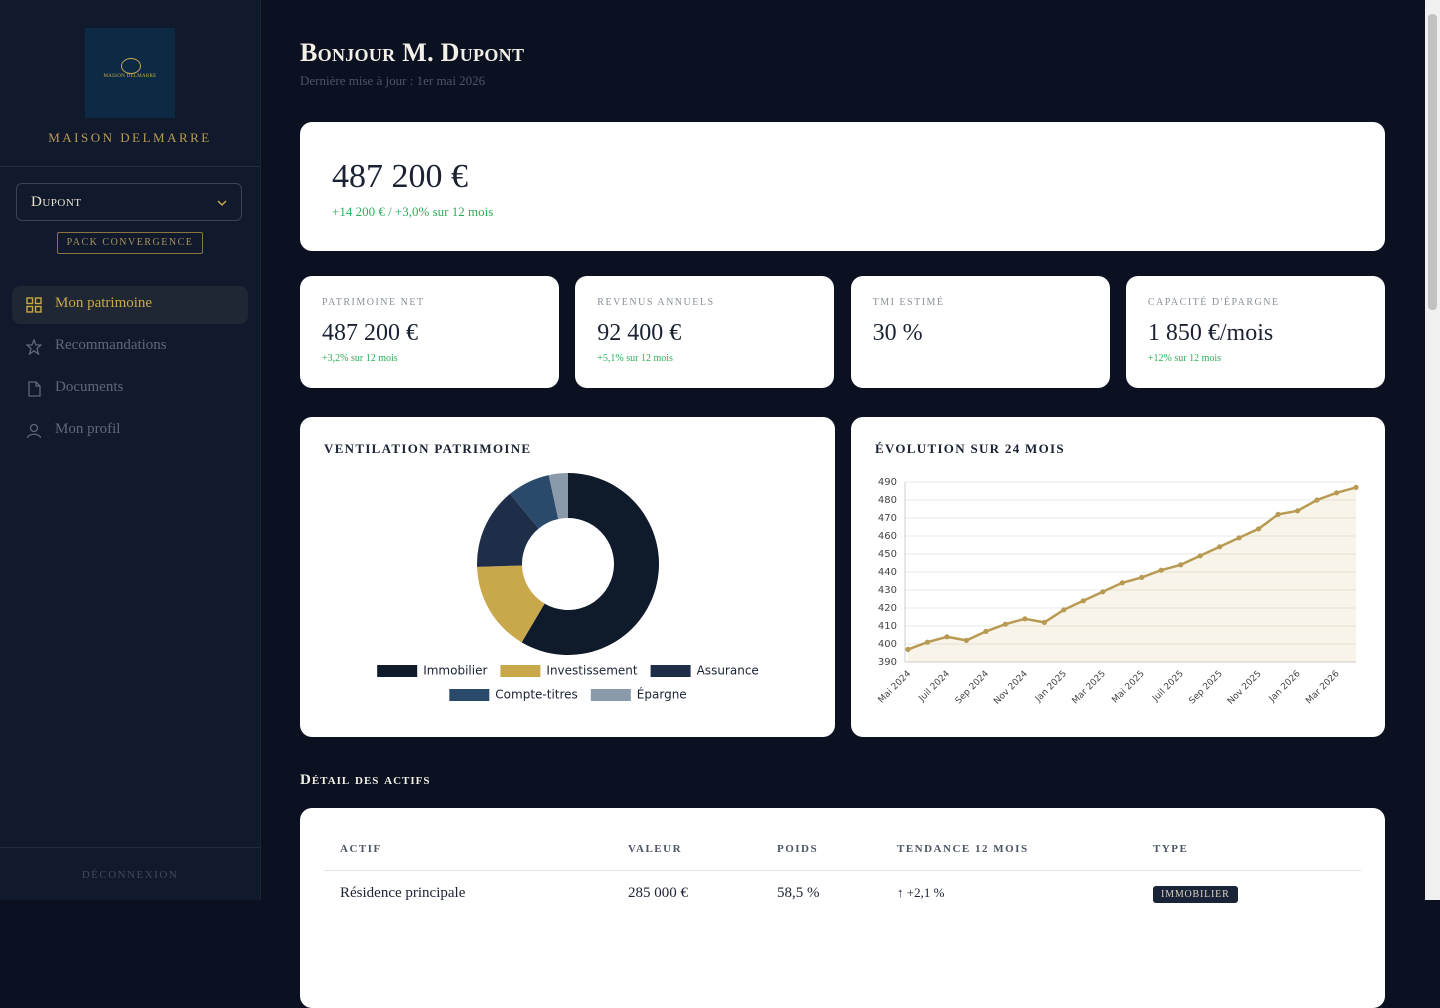 The image size is (1440, 1008). What do you see at coordinates (373, 302) in the screenshot?
I see `kpi-label: PATRIMOINE NET` at bounding box center [373, 302].